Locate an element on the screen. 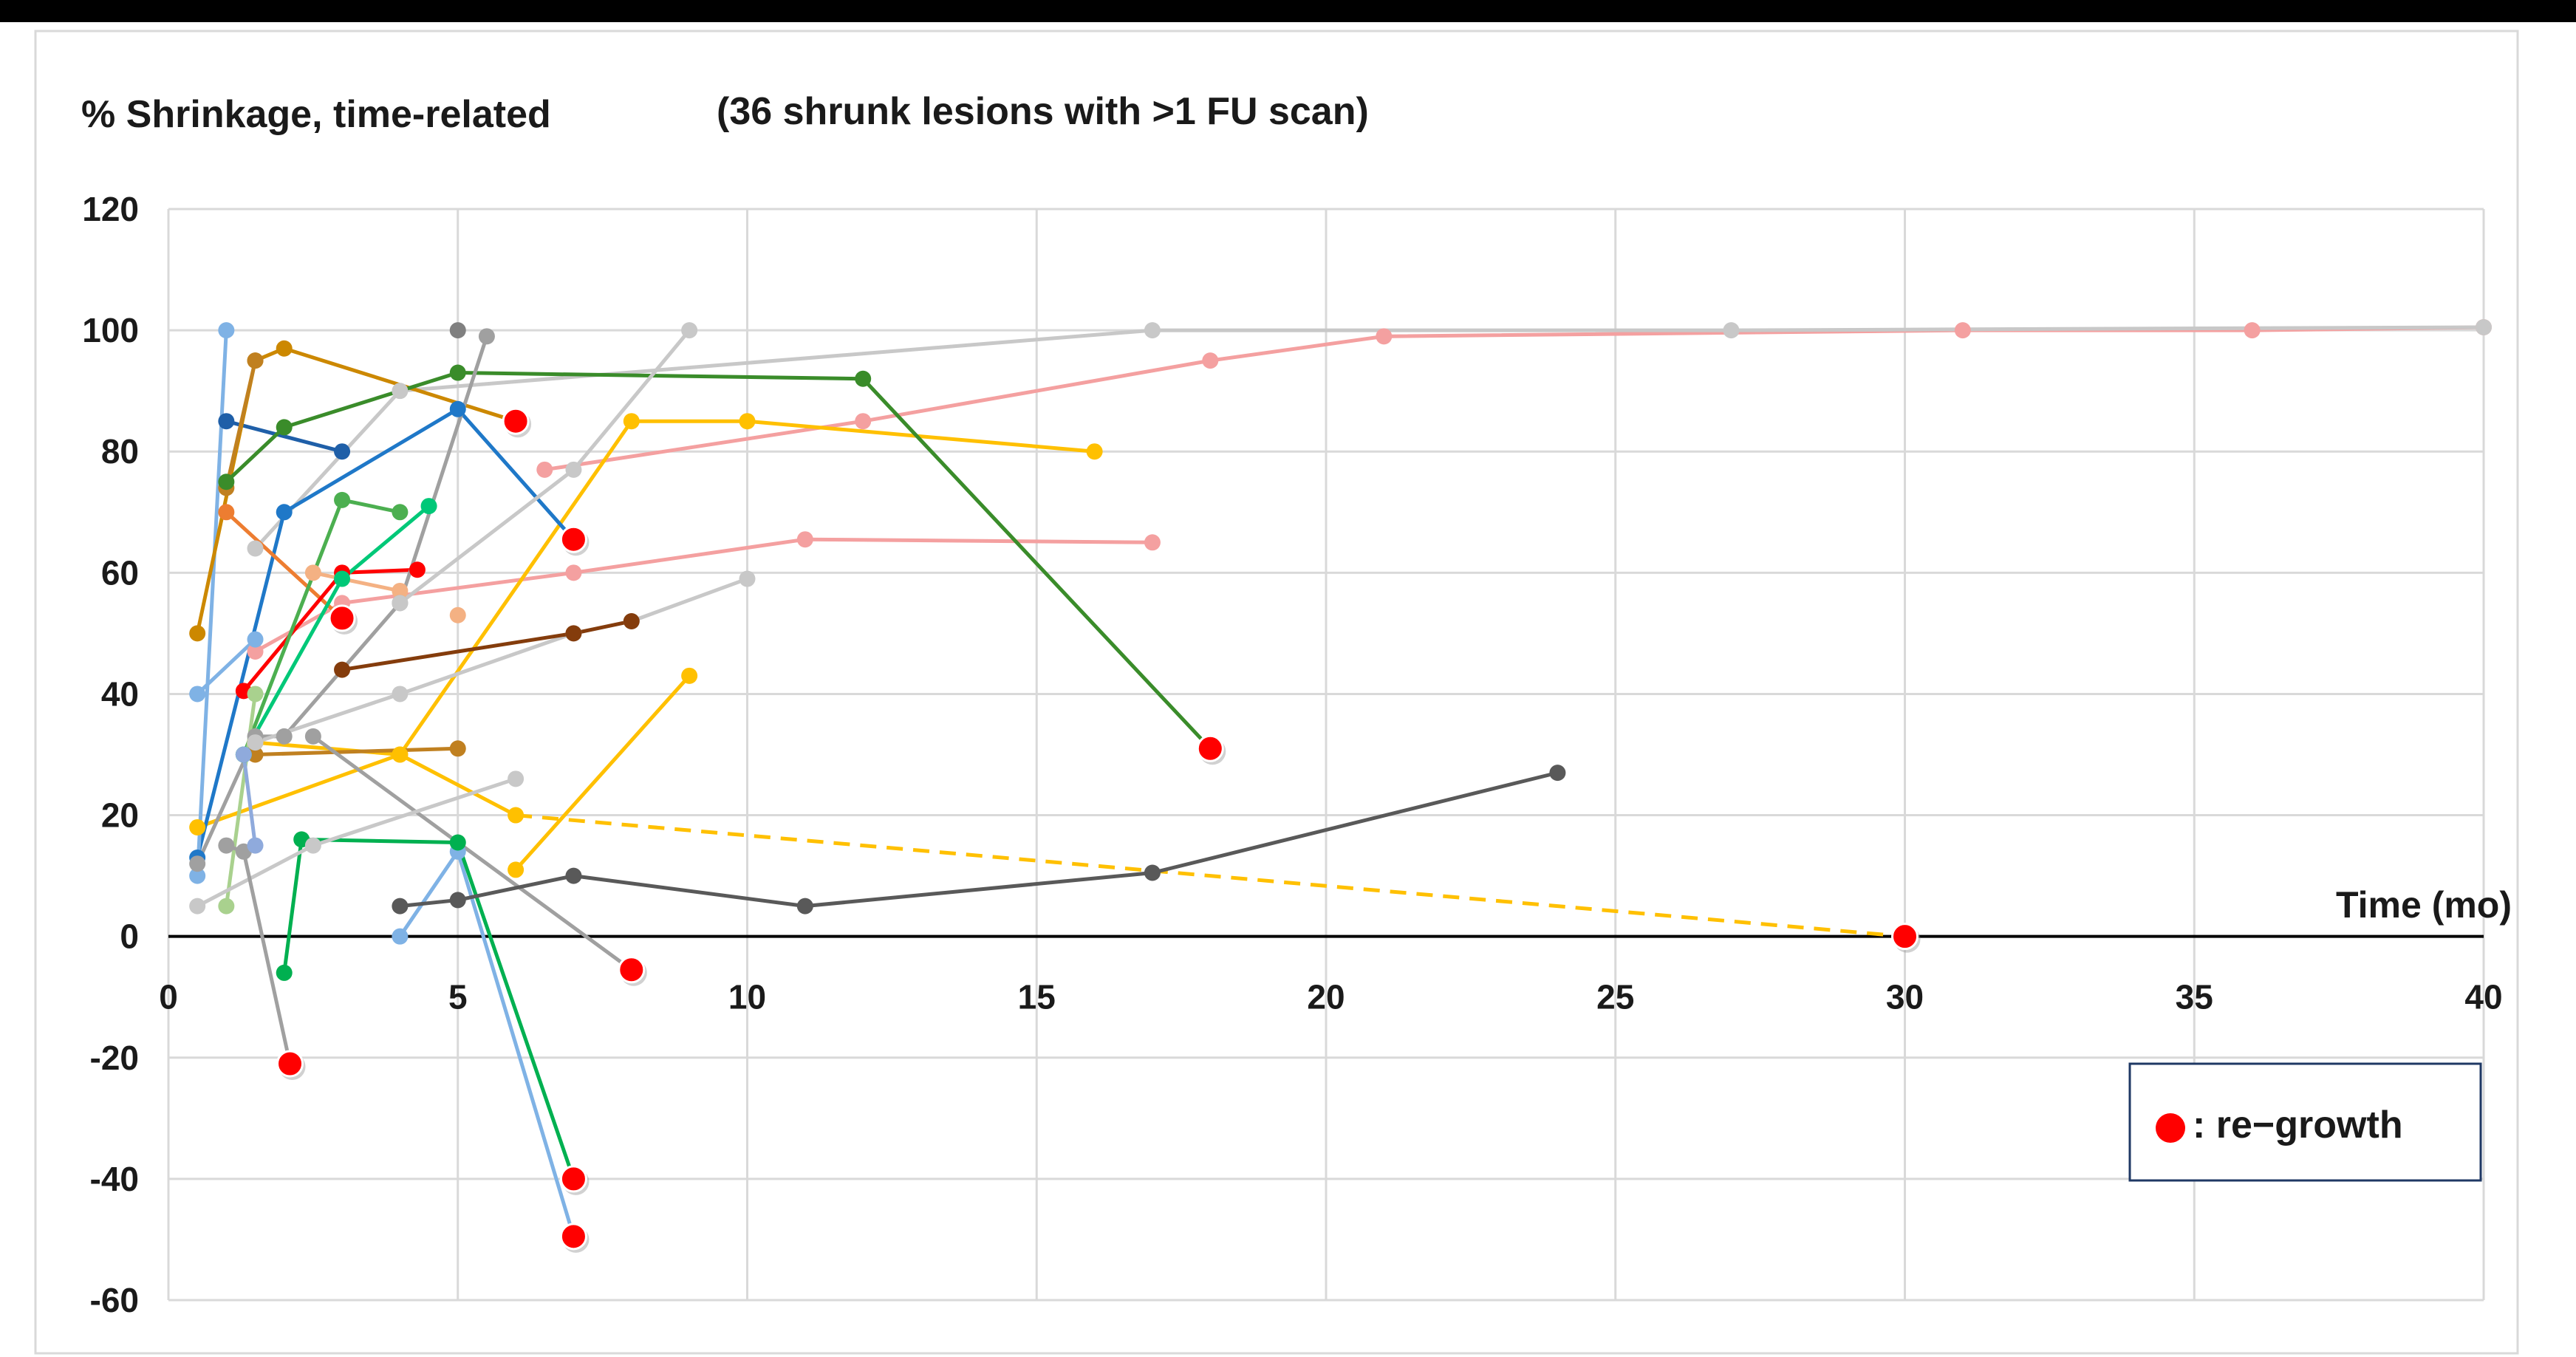 The width and height of the screenshot is (2576, 1357). legend: : re−growth is located at coordinates (2305, 1122).